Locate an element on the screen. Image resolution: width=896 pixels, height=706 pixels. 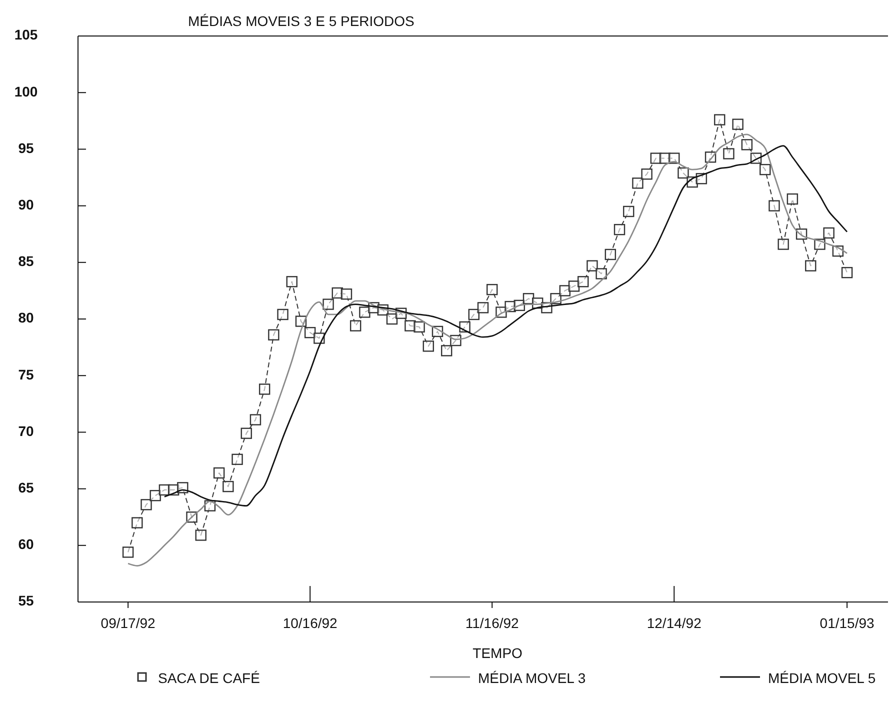
y-tick-label: 90 is located at coordinates (26, 204).